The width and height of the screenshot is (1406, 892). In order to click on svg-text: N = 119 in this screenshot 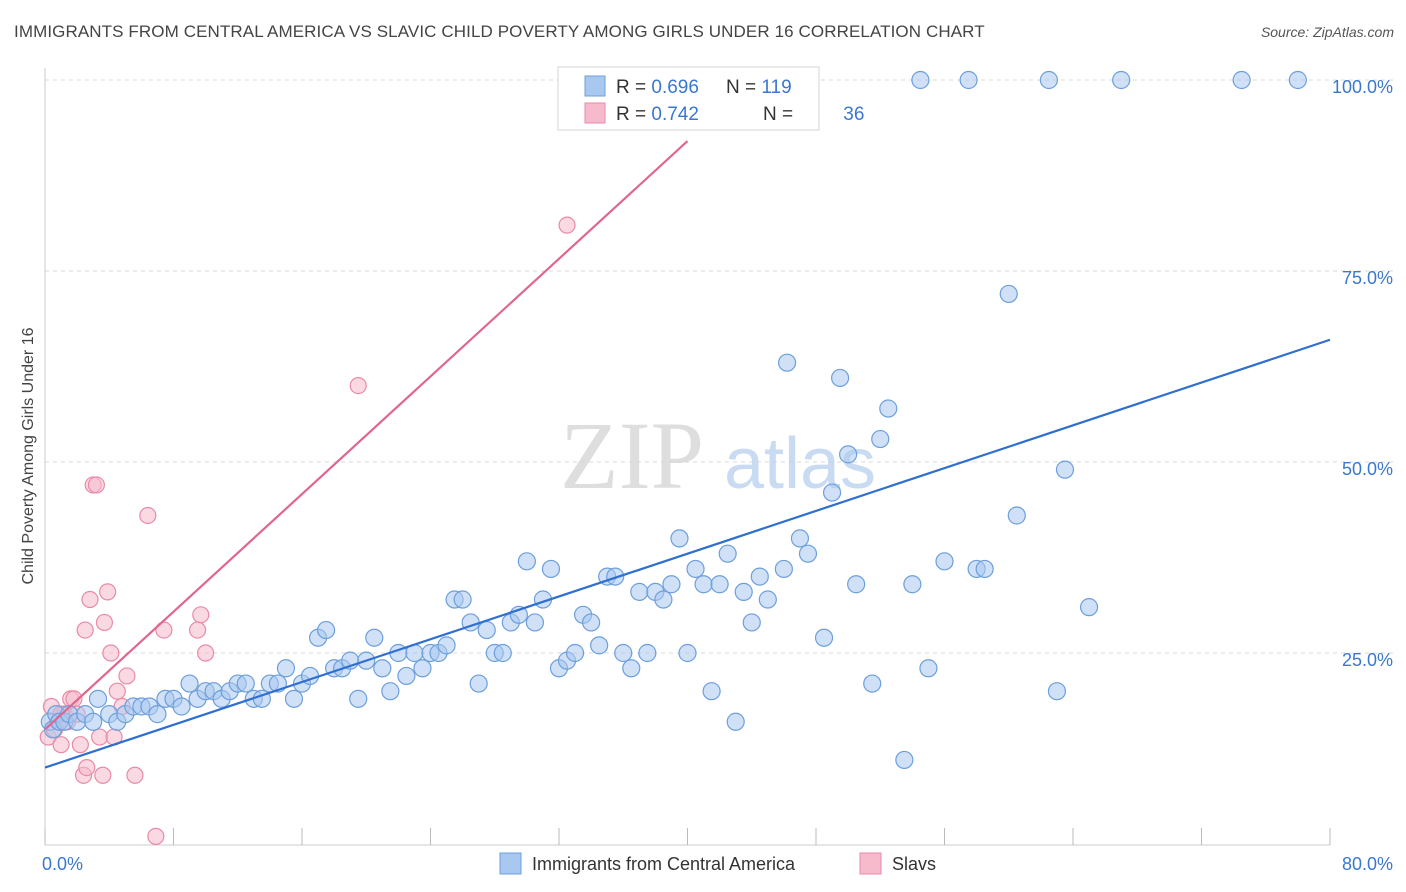, I will do `click(759, 87)`.